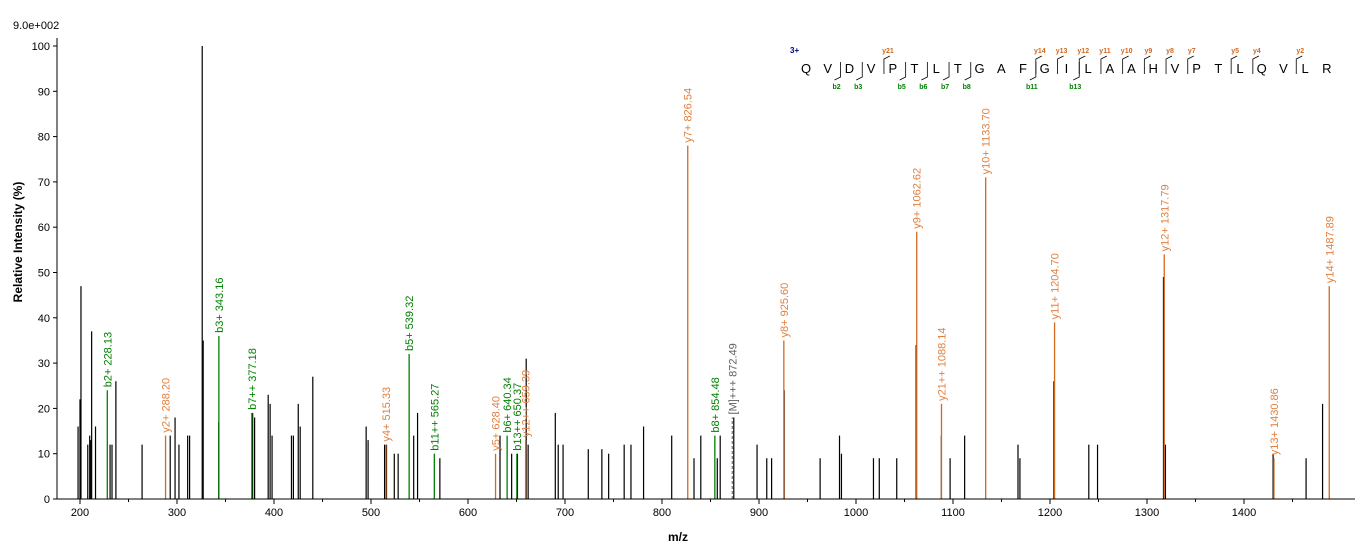  I want to click on sequence-residue: F, so click(1023, 68).